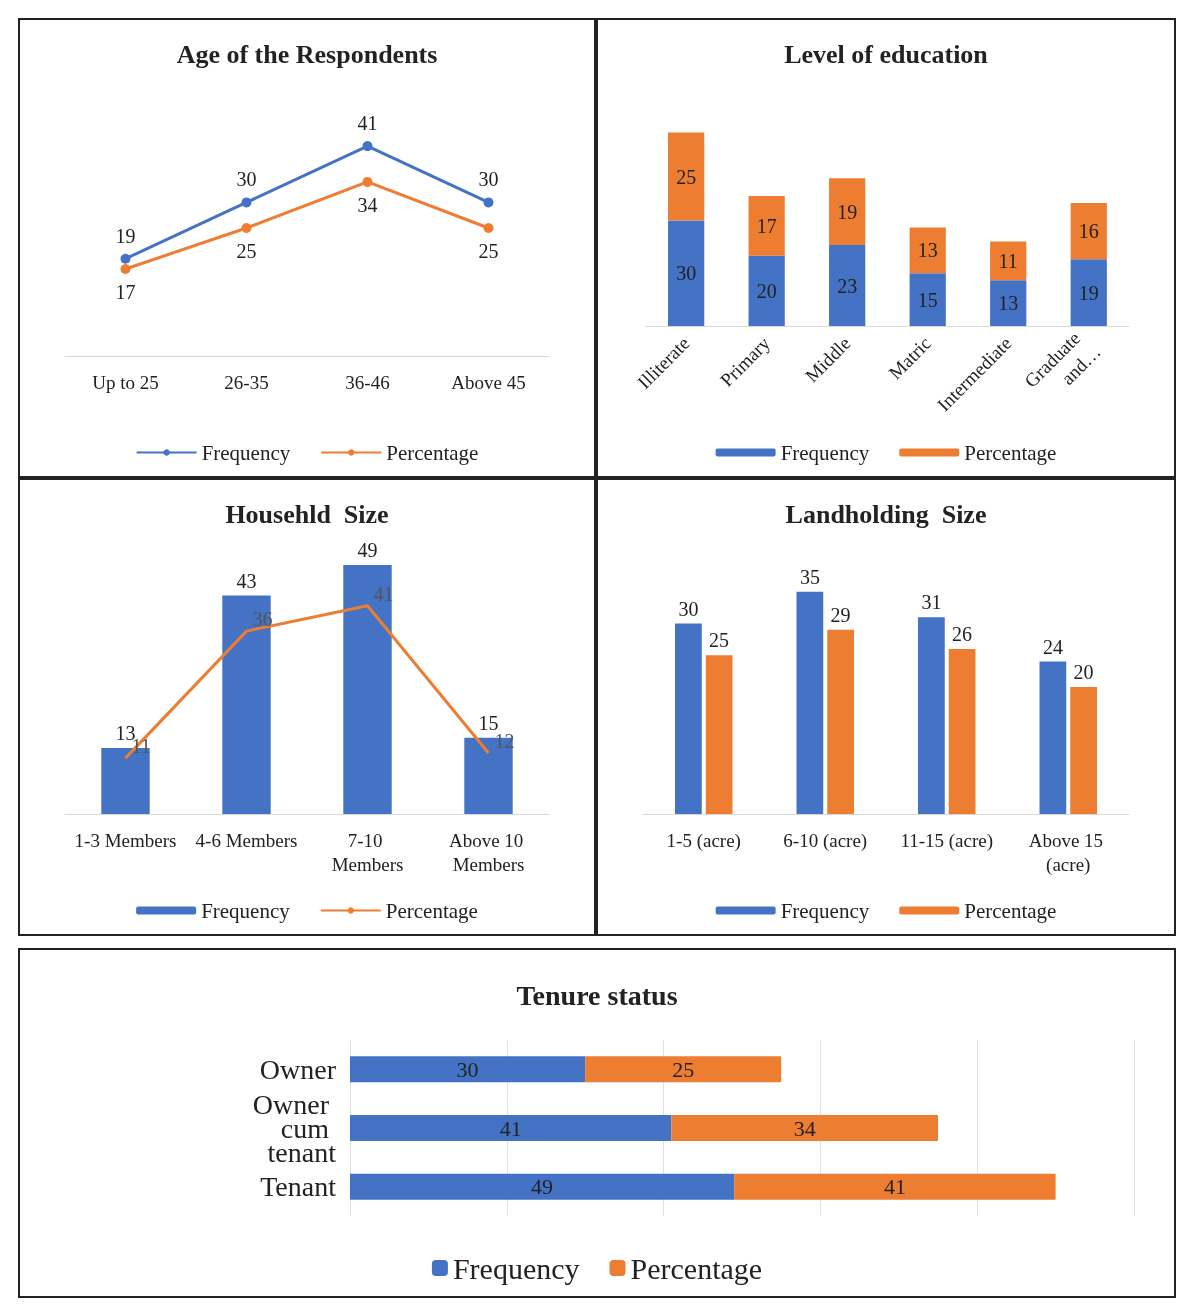 The image size is (1190, 1309). I want to click on x-tick-label: Above 10 Members, so click(488, 852).